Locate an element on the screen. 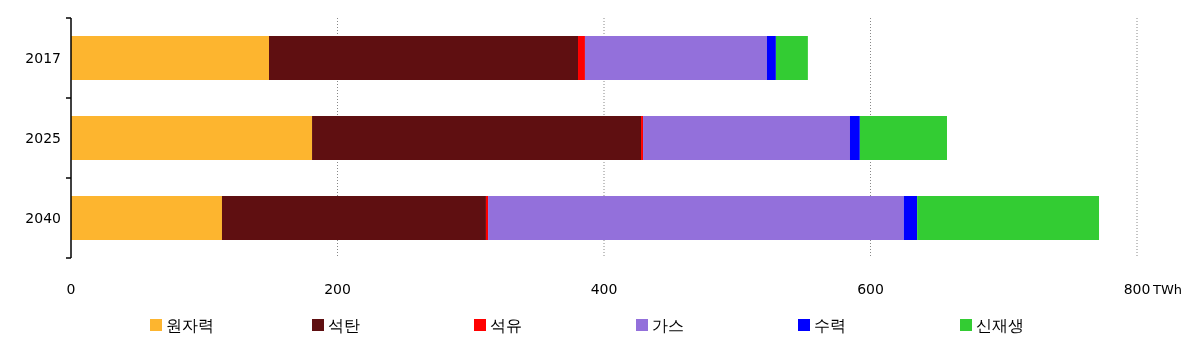 The image size is (1200, 360). legend-label: 석탄 is located at coordinates (344, 325).